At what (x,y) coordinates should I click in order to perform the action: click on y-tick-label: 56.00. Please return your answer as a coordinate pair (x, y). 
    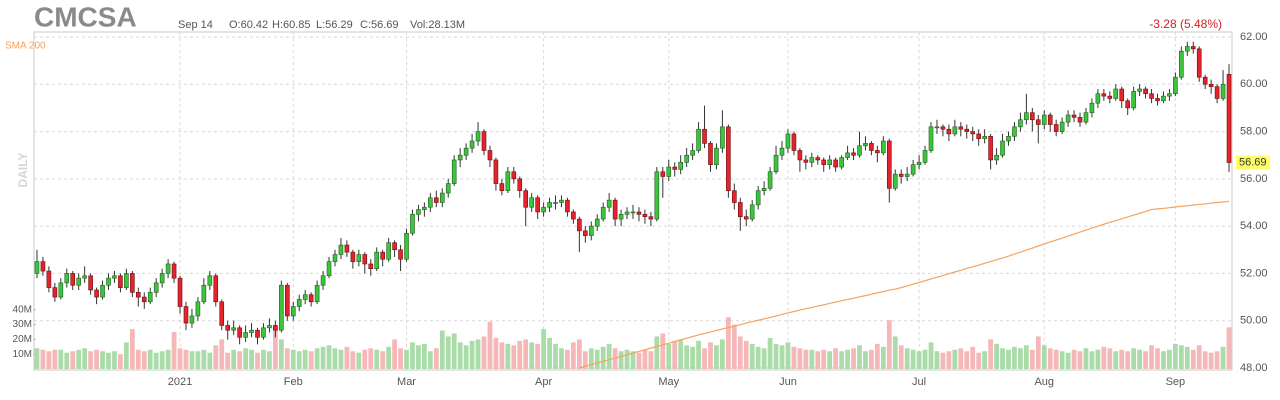
    Looking at the image, I should click on (1254, 179).